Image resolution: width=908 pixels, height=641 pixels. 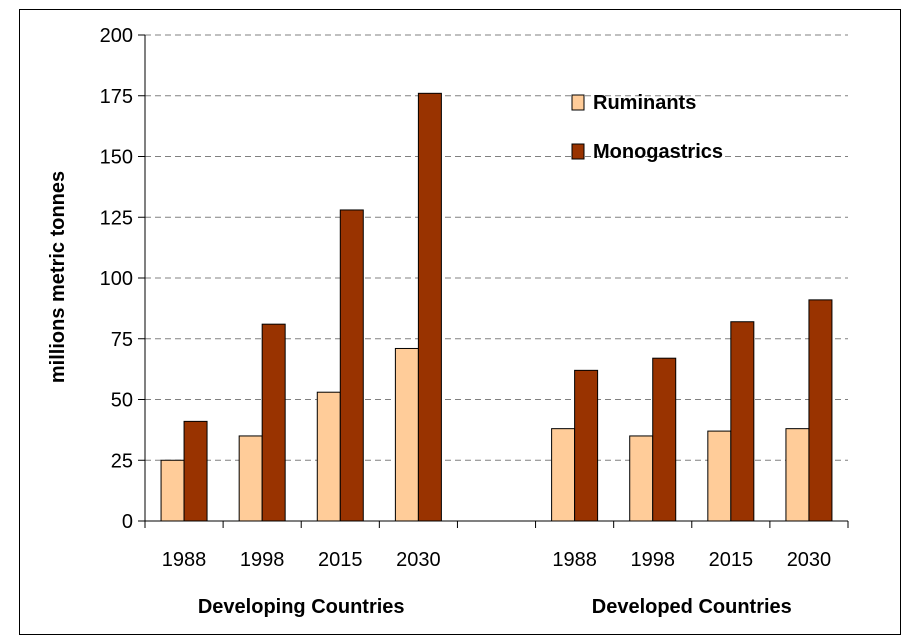 I want to click on y-tick-label: 175, so click(x=116, y=97).